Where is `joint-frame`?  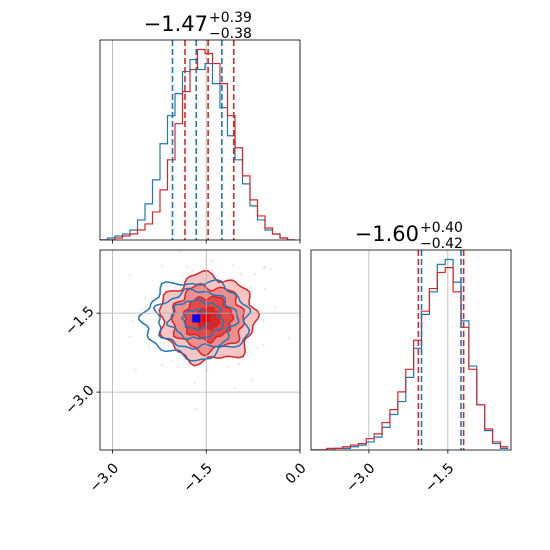 joint-frame is located at coordinates (200, 350).